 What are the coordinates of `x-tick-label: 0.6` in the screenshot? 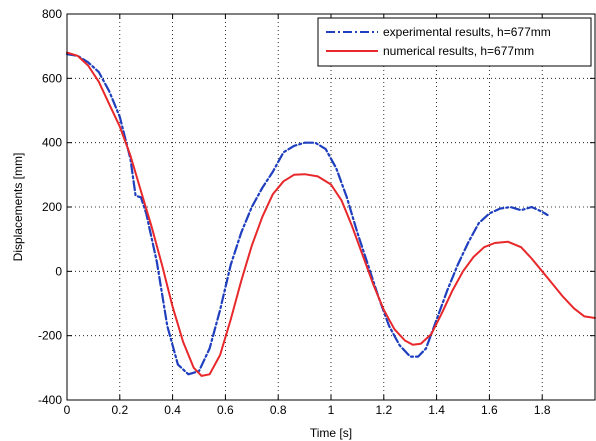 It's located at (225, 410).